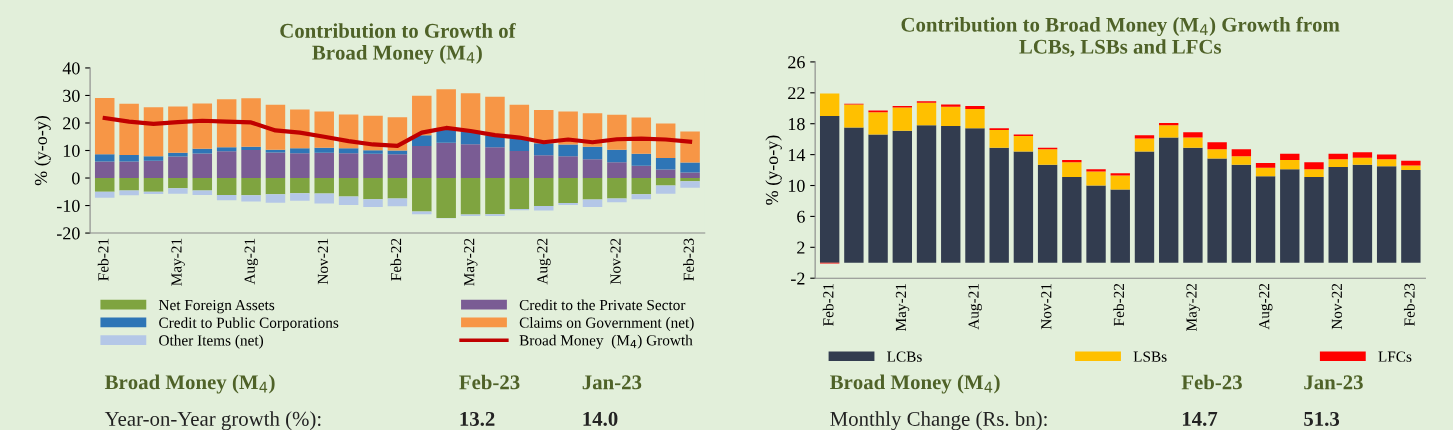  Describe the element at coordinates (178, 262) in the screenshot. I see `x-tick-label: May-21` at that location.